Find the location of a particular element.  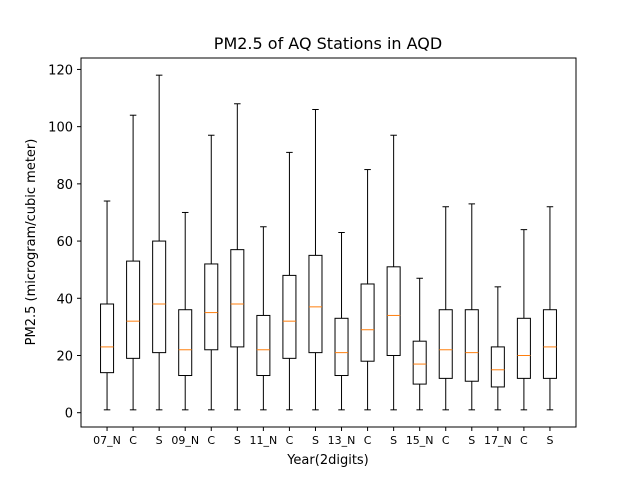

y-tick-label: 120 is located at coordinates (60, 70).